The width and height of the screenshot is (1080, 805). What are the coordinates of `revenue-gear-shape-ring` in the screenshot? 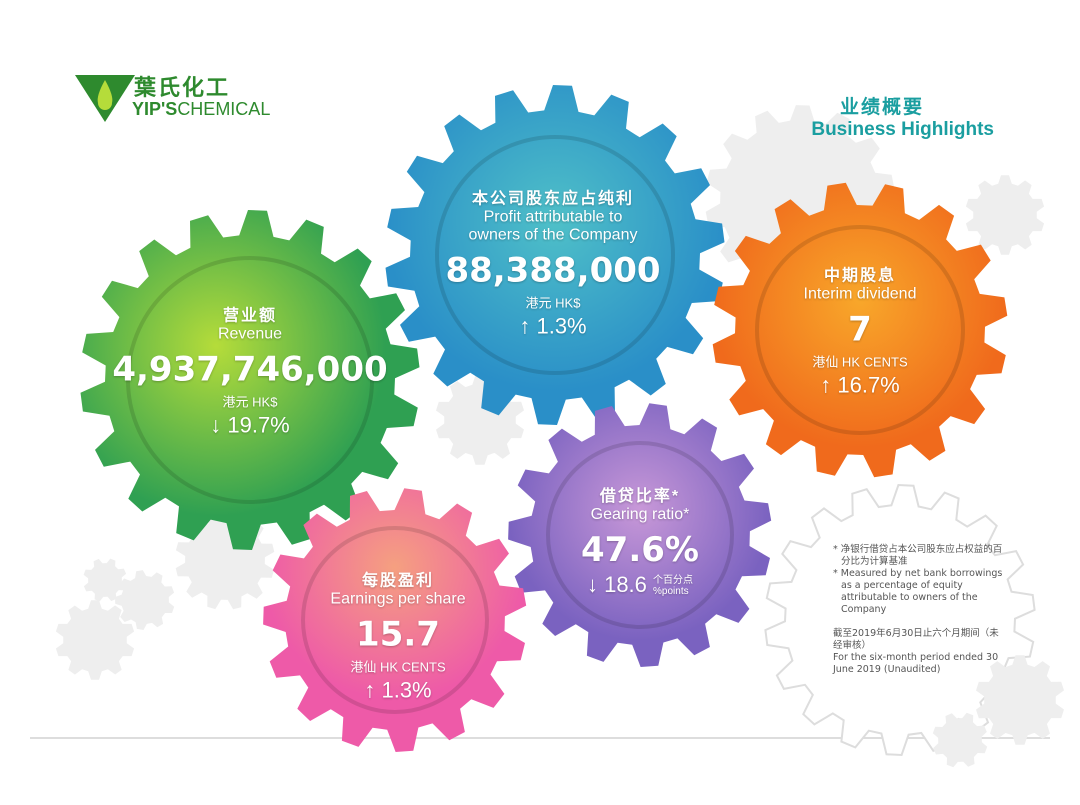 It's located at (250, 380).